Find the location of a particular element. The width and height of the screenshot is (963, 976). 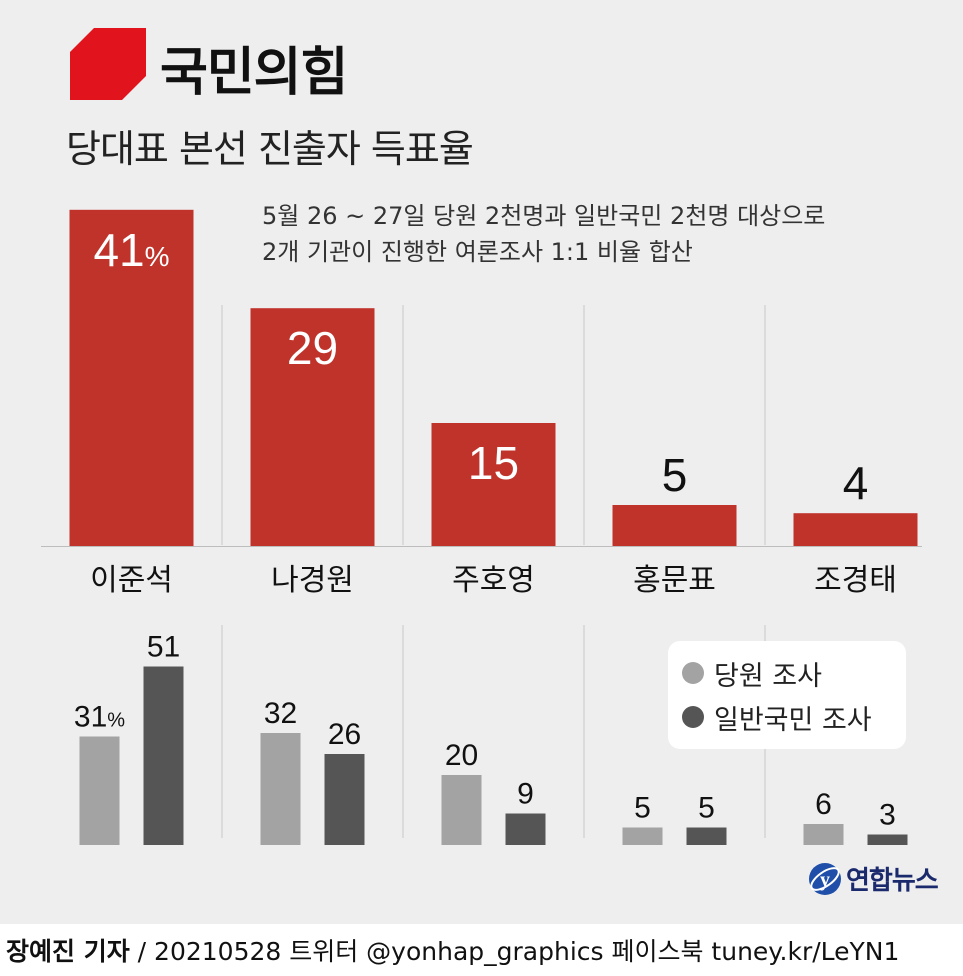

sub-bar-label-s1-2: 9 is located at coordinates (525, 794).